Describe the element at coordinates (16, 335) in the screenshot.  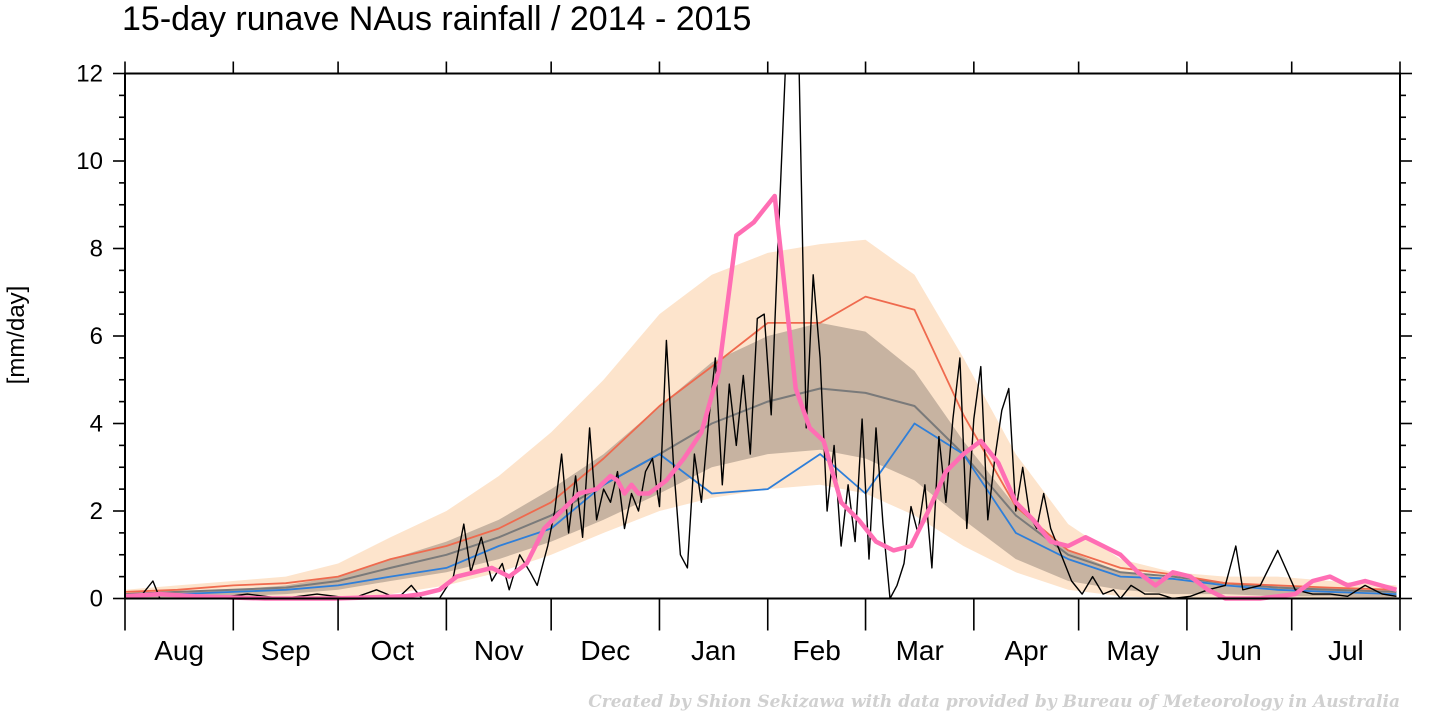
I see `y-axis-label: [mm/day]` at that location.